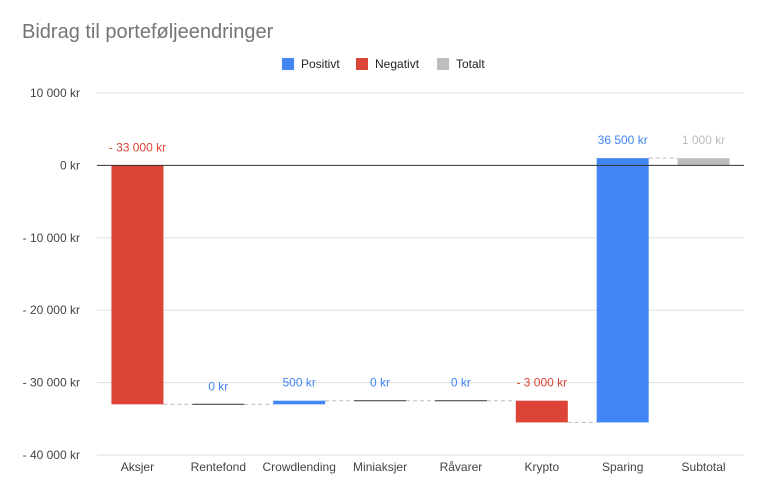 The image size is (767, 497). What do you see at coordinates (137, 147) in the screenshot?
I see `data-label: - 33 000 kr` at bounding box center [137, 147].